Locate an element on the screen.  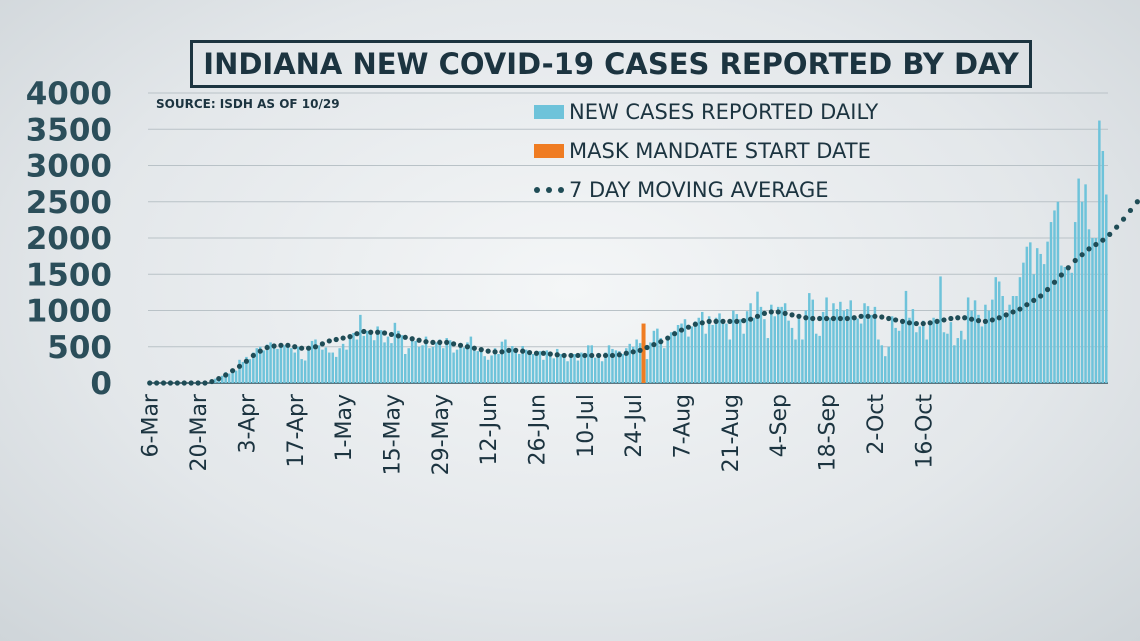
x-tick-label: 26-Jun is located at coordinates (537, 430).